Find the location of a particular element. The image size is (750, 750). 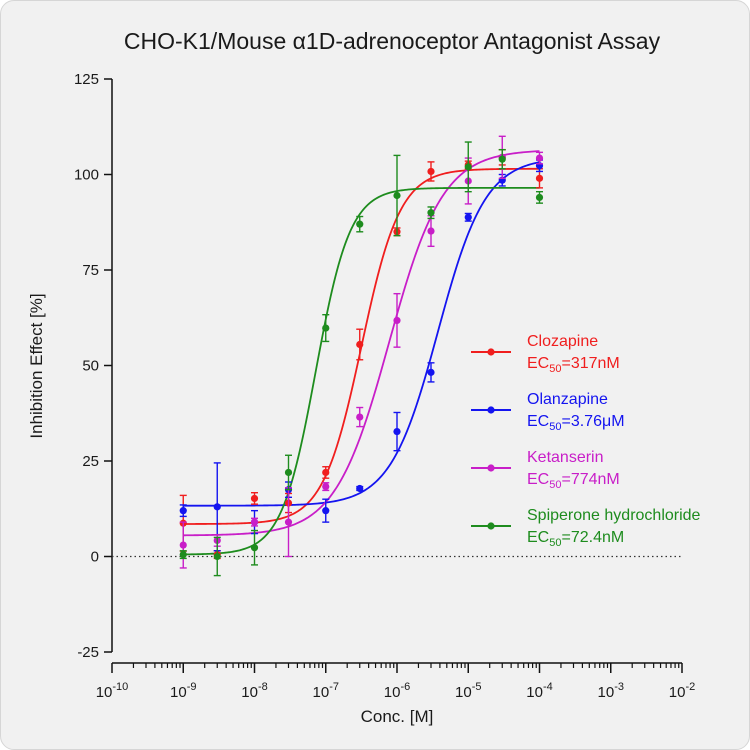

y-tick-label-5: 100 is located at coordinates (86, 175).